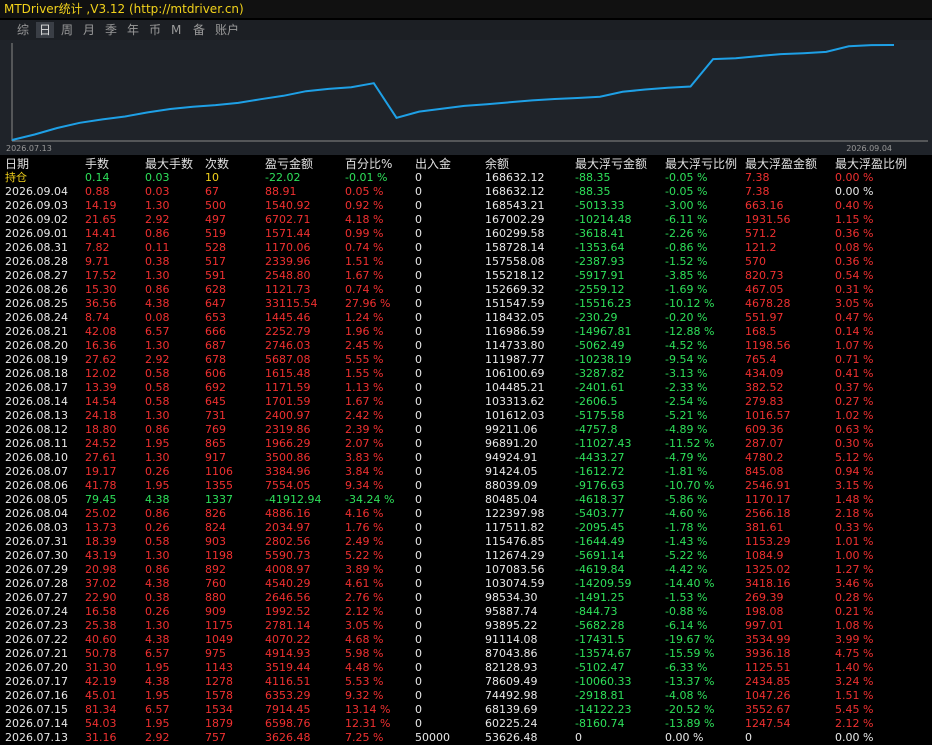 Image resolution: width=932 pixels, height=745 pixels. I want to click on table-cell: 0.74 %, so click(364, 247).